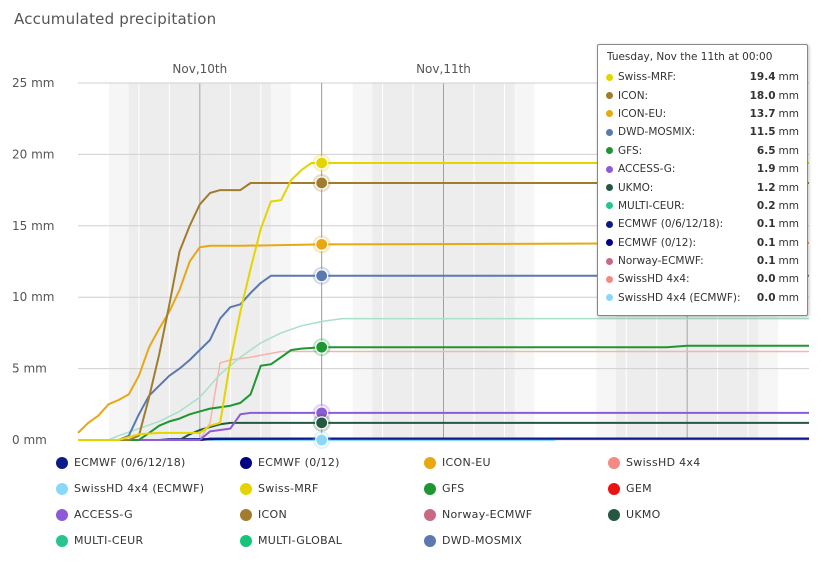 The width and height of the screenshot is (831, 564). I want to click on legend-item-swisshd-4x4: SwissHD 4x4, so click(654, 462).